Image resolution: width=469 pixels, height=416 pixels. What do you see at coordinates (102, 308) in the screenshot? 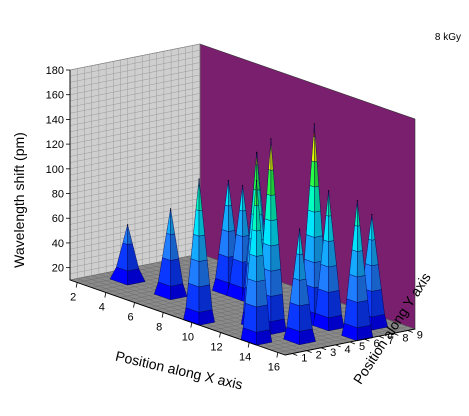
I see `x-tick-label: 4` at bounding box center [102, 308].